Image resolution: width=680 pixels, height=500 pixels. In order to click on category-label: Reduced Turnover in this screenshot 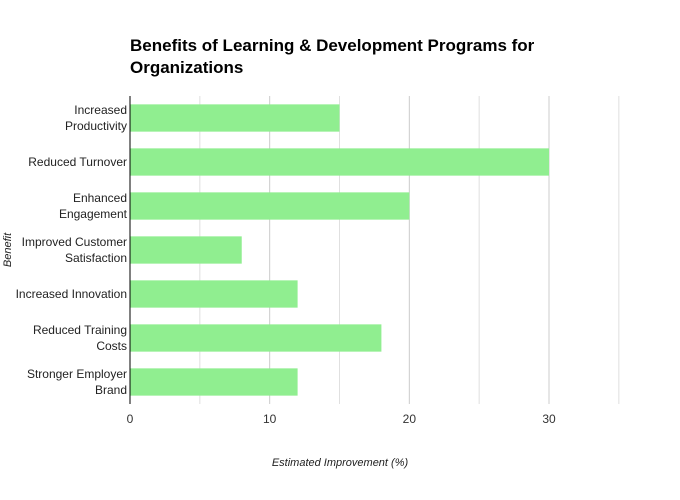, I will do `click(77, 162)`.